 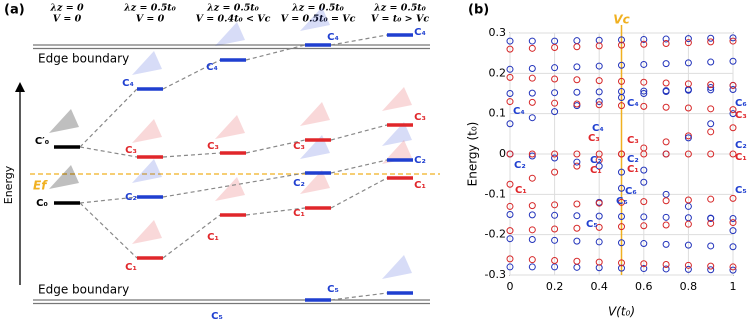 I want to click on level-label: C′₀, so click(x=42, y=141).